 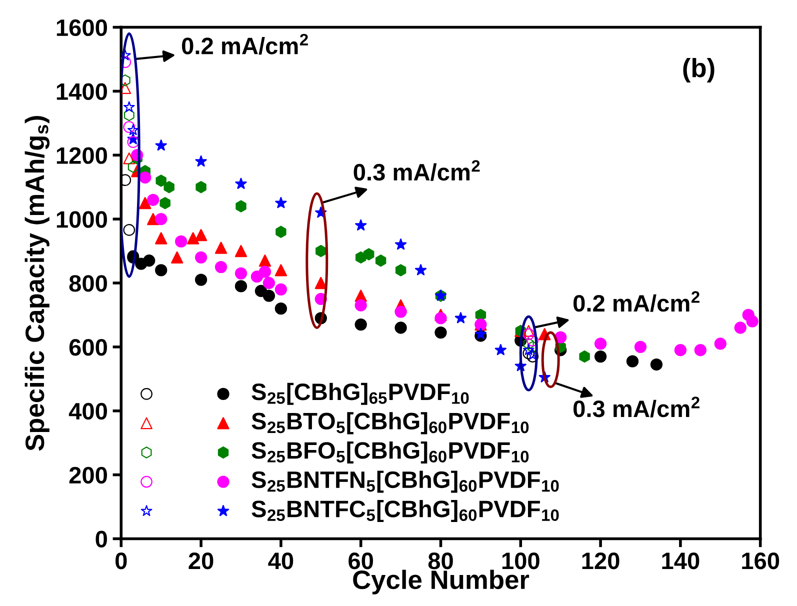 What do you see at coordinates (698, 70) in the screenshot?
I see `annotation: (b)` at bounding box center [698, 70].